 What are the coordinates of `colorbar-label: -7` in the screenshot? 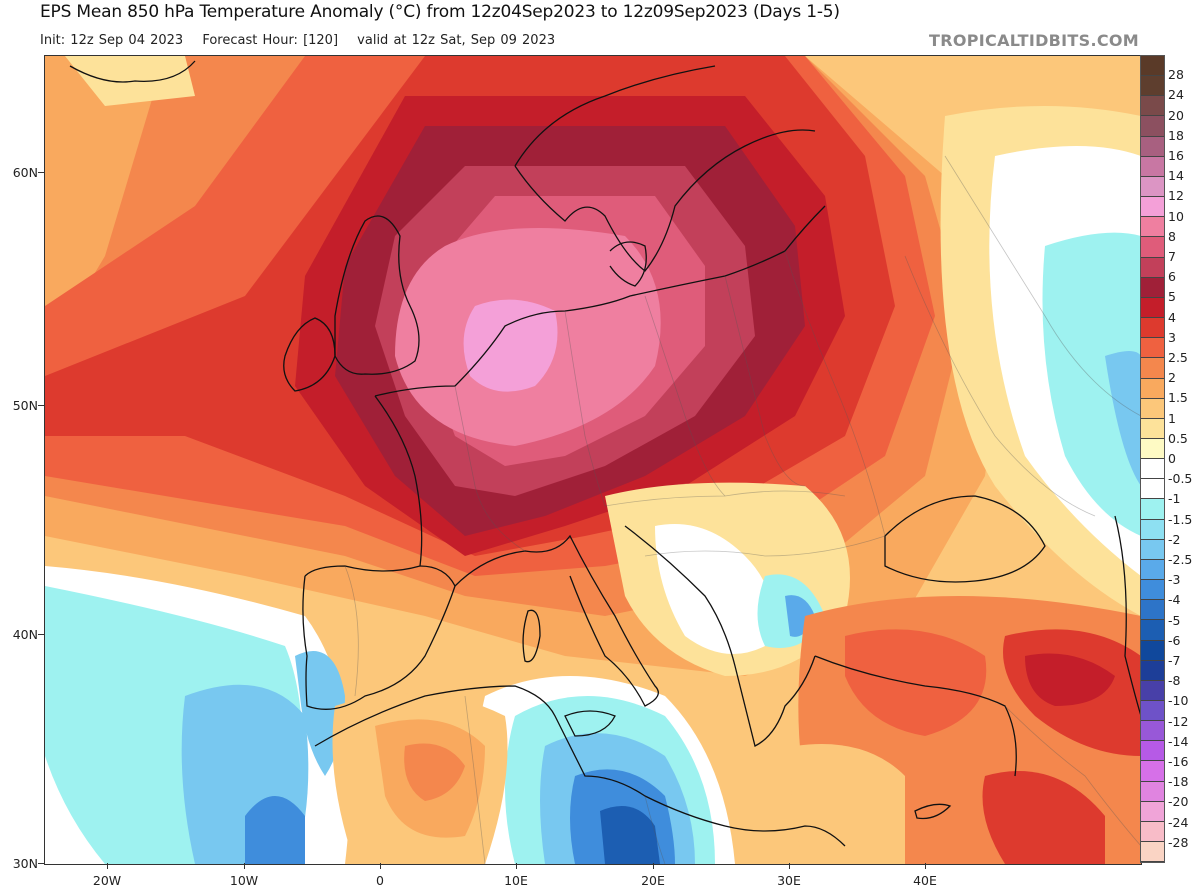 It's located at (1174, 660).